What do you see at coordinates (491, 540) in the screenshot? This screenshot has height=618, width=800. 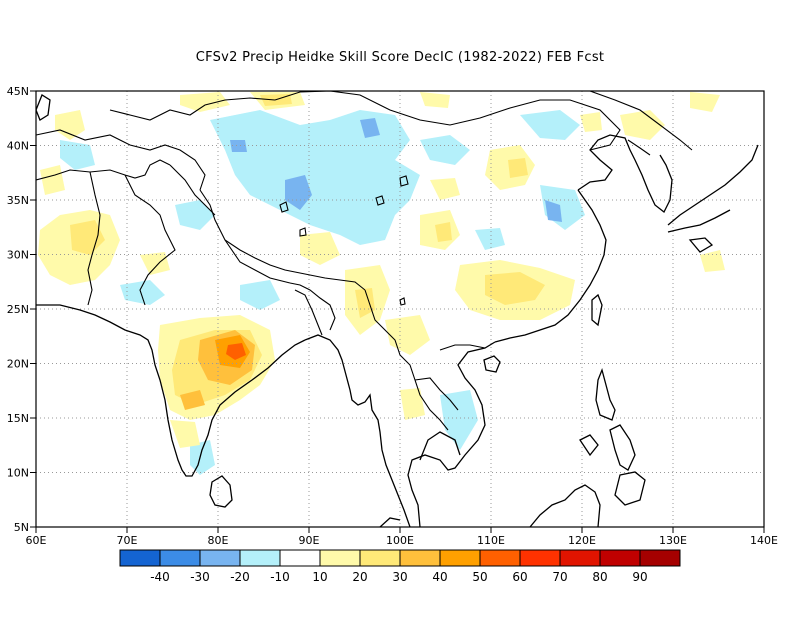 I see `x-tick-label: 110E` at bounding box center [491, 540].